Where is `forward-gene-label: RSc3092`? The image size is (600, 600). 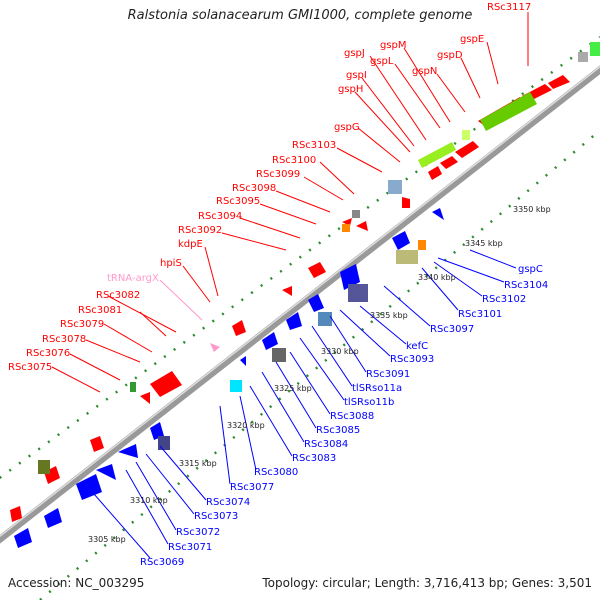
forward-gene-label: RSc3092 is located at coordinates (200, 230).